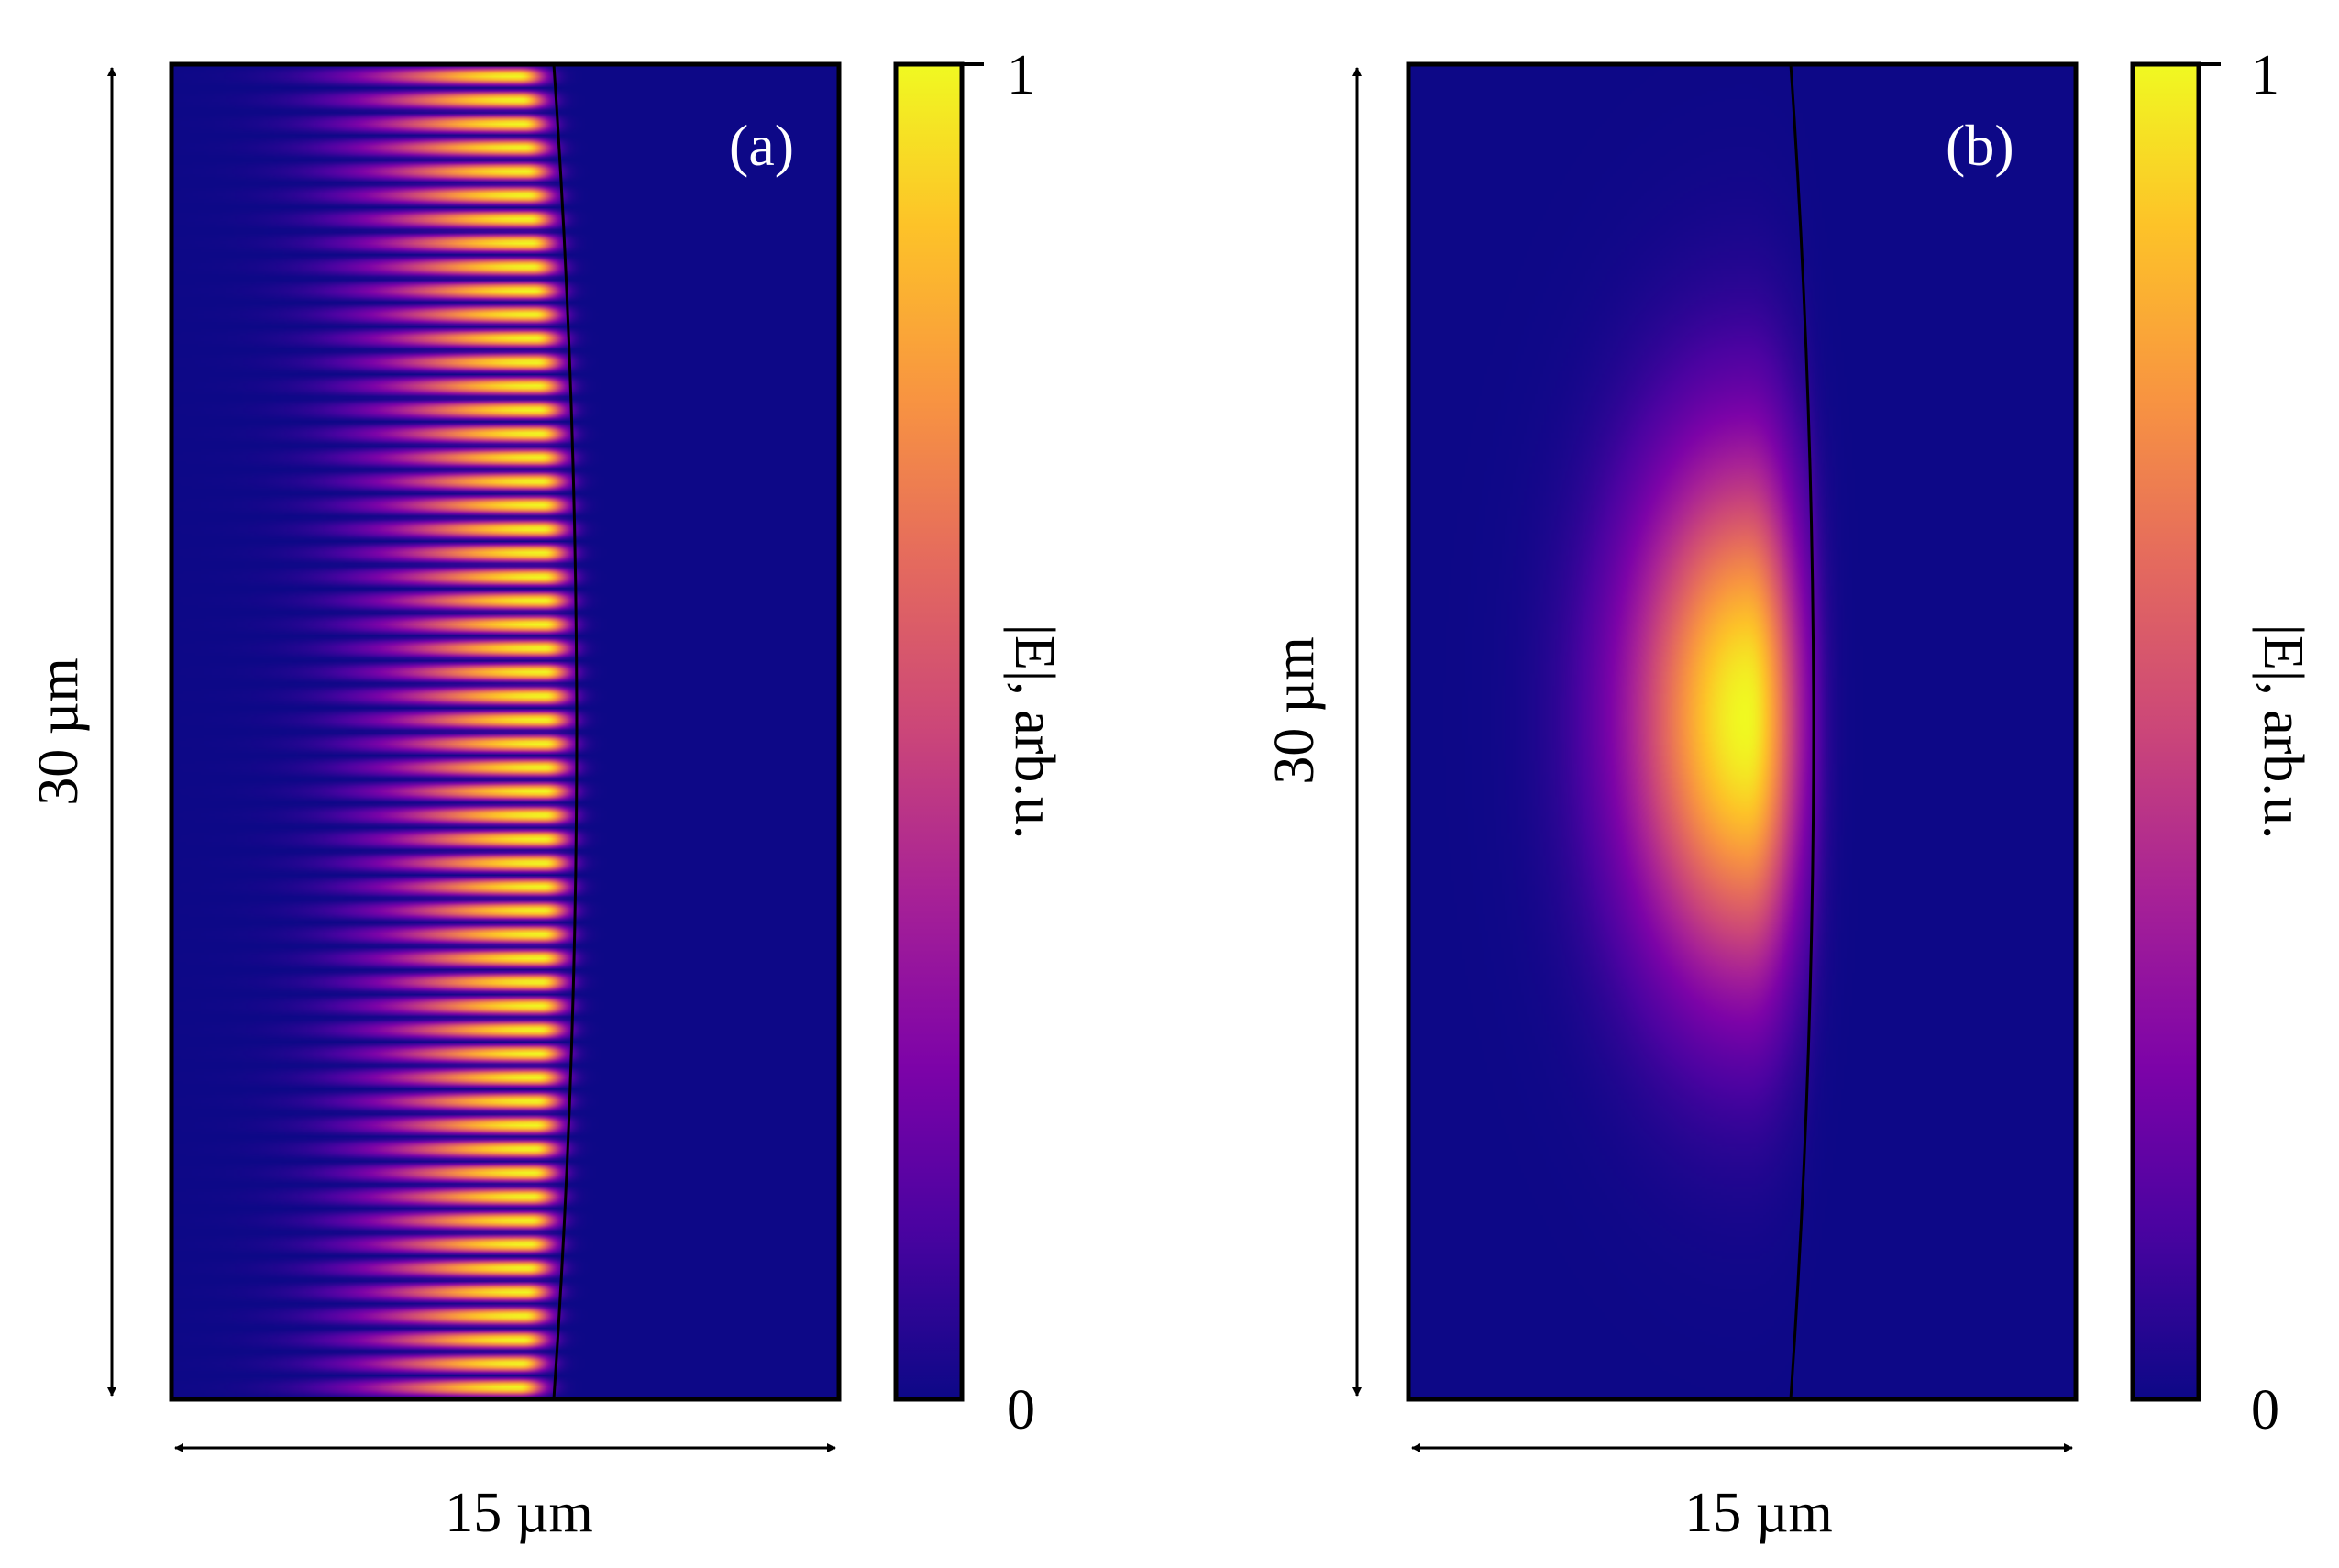 Image resolution: width=2339 pixels, height=1568 pixels. What do you see at coordinates (1980, 145) in the screenshot?
I see `panel-label: (b)` at bounding box center [1980, 145].